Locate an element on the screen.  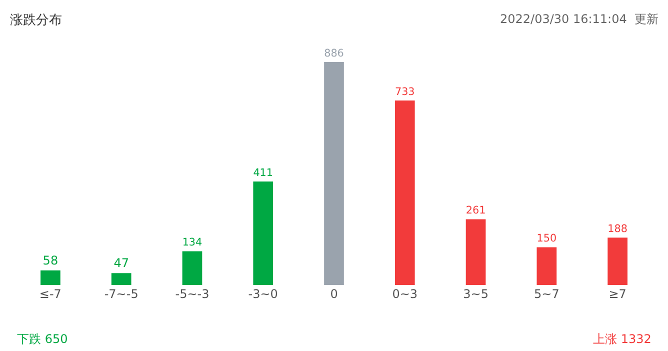
x-tick-label: -3~0 is located at coordinates (263, 294).